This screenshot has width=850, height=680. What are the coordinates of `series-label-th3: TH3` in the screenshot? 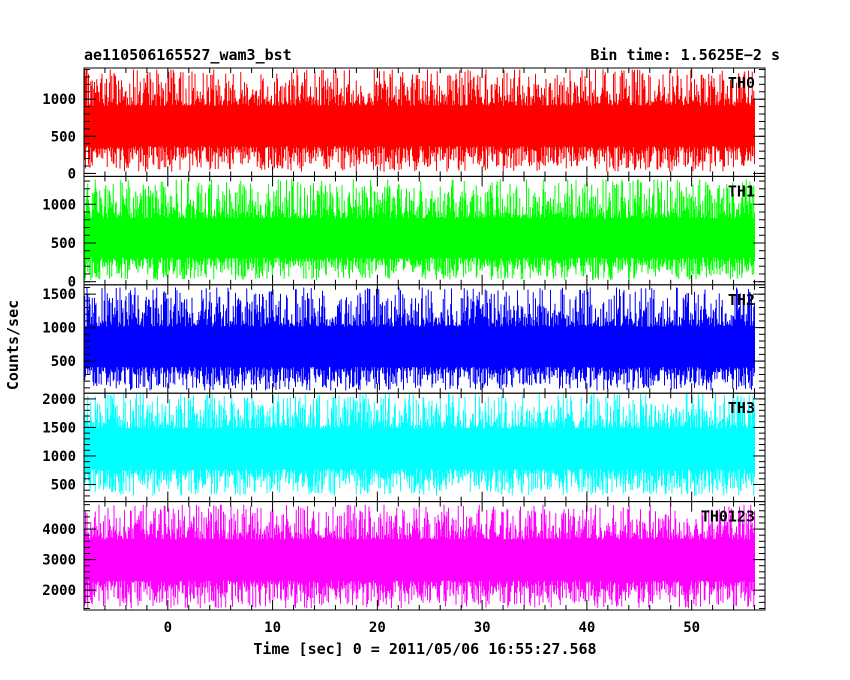 It's located at (741, 408).